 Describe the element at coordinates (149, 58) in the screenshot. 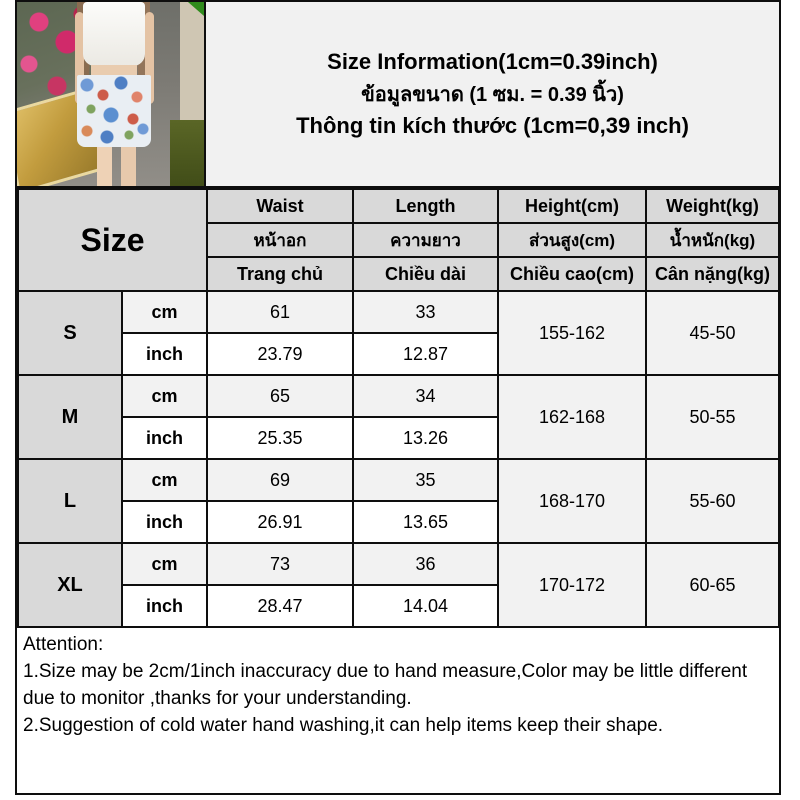

I see `model-arm-right` at that location.